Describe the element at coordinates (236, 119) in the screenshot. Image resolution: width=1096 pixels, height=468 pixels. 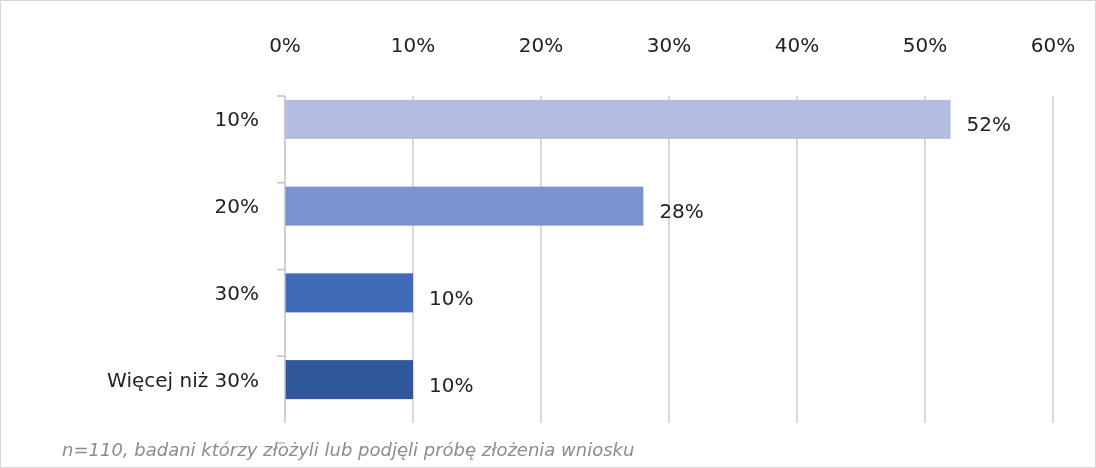
I see `y-tick-label: 10%` at that location.